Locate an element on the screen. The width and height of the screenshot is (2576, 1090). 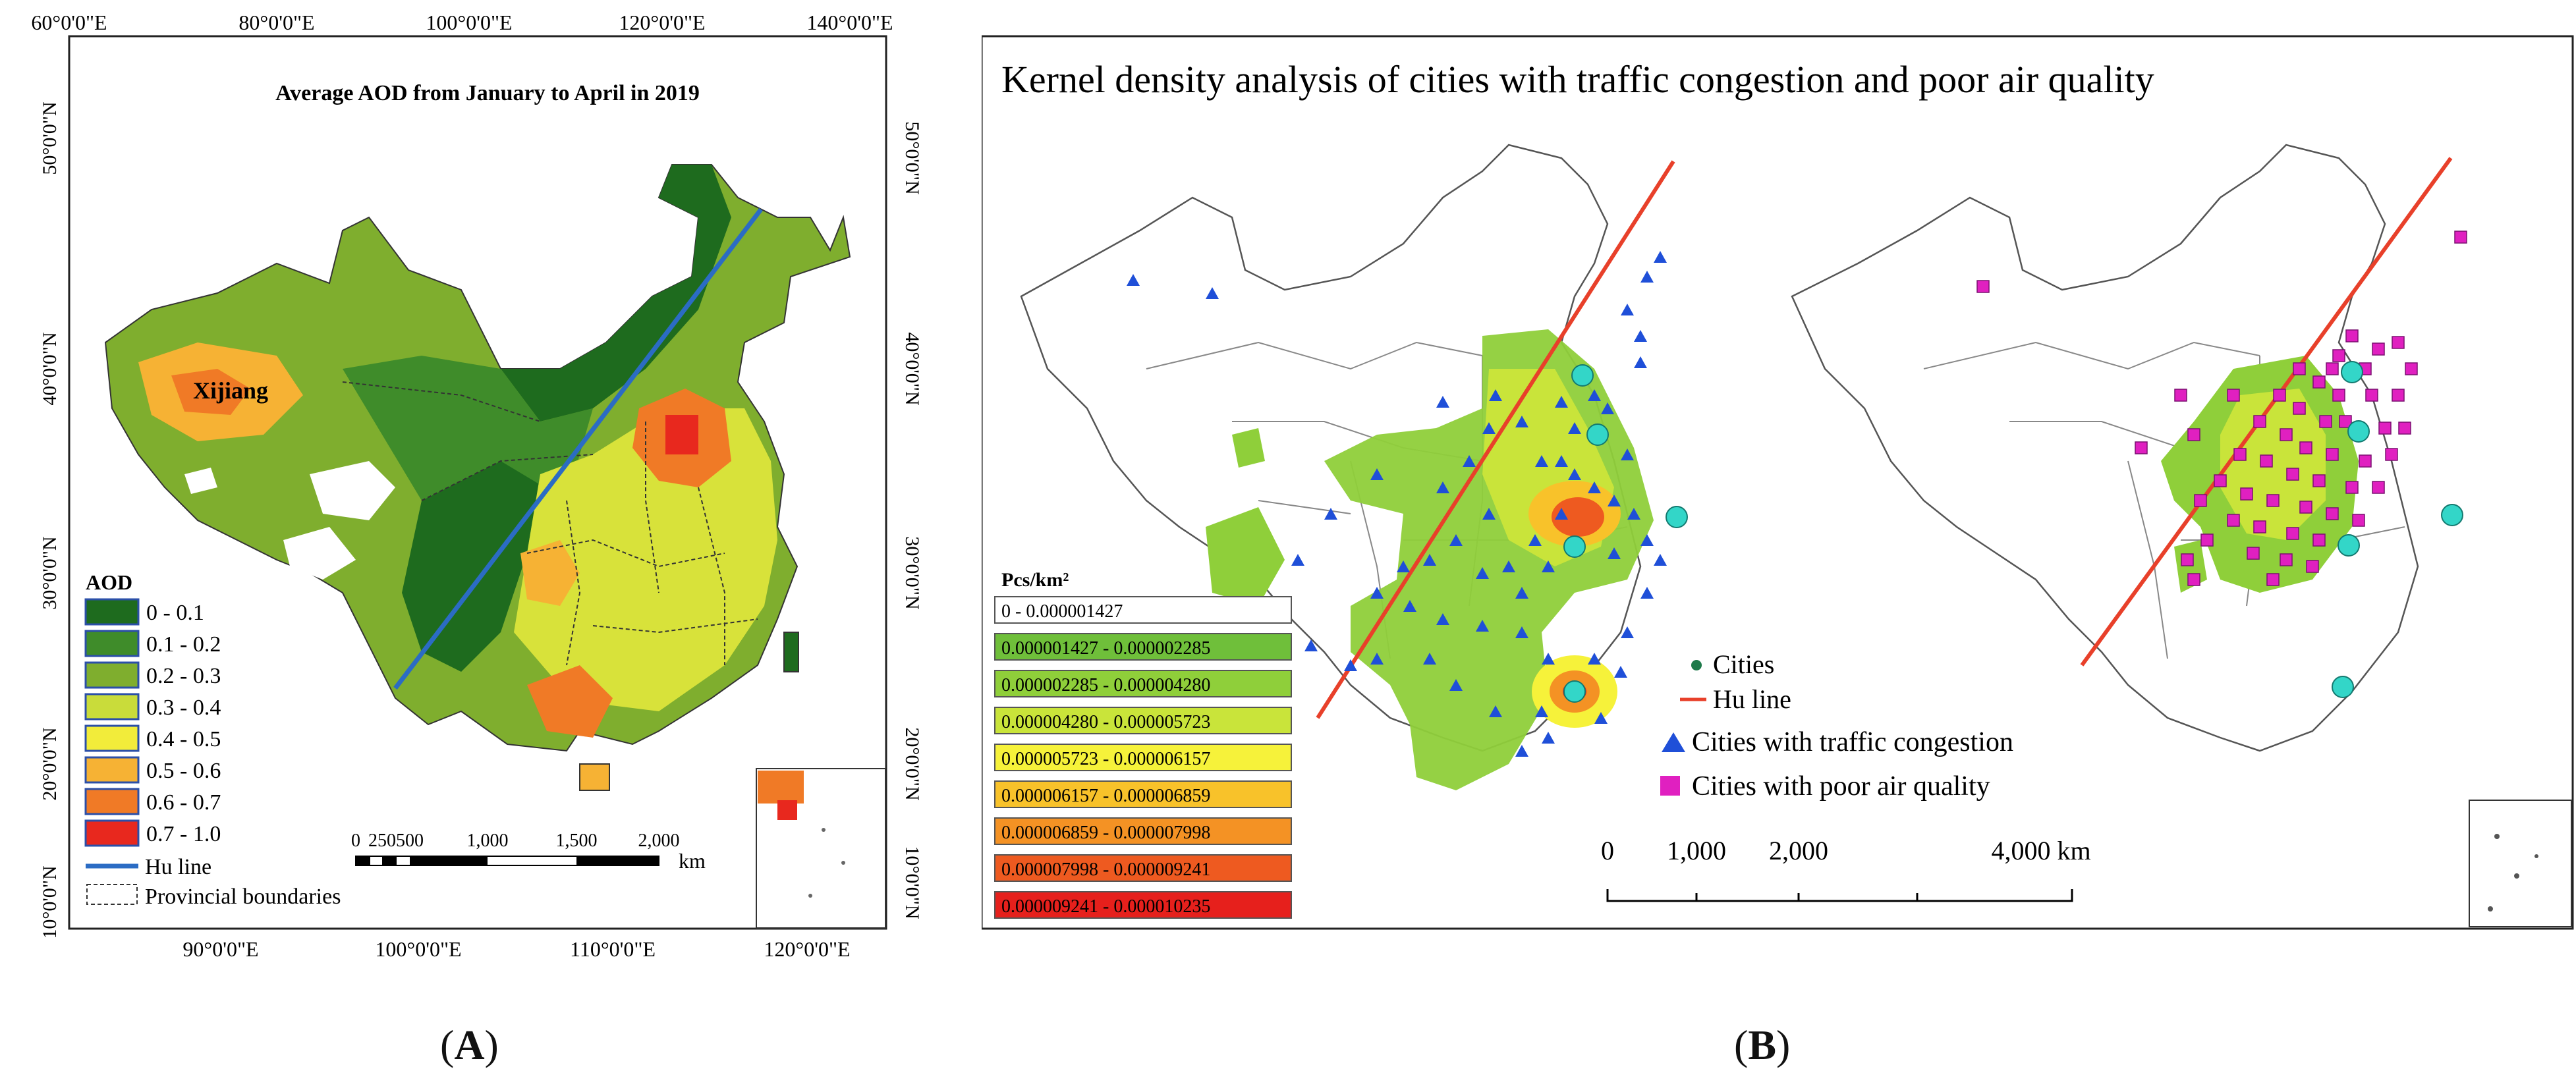
density-legend-label: 0.000006859 - 0.000007998 is located at coordinates (1105, 833).